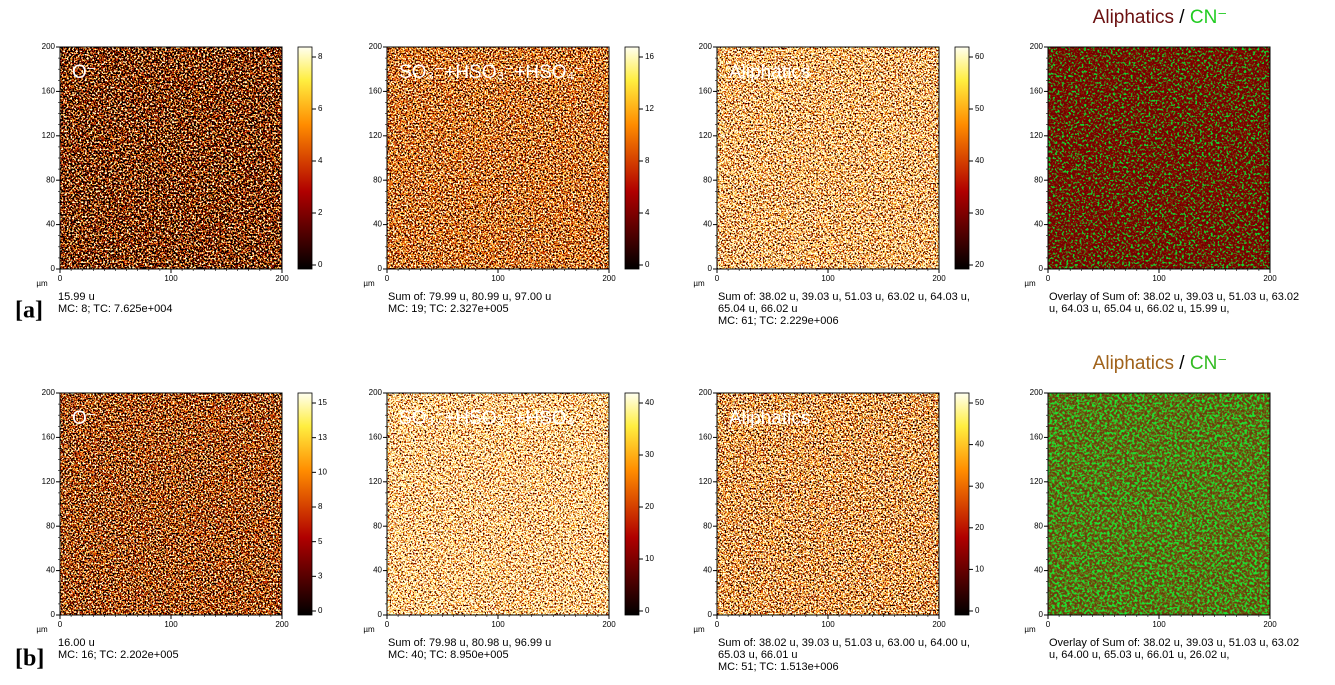  What do you see at coordinates (448, 309) in the screenshot?
I see `caption-line: MC: 19; TC: 2.327e+005` at bounding box center [448, 309].